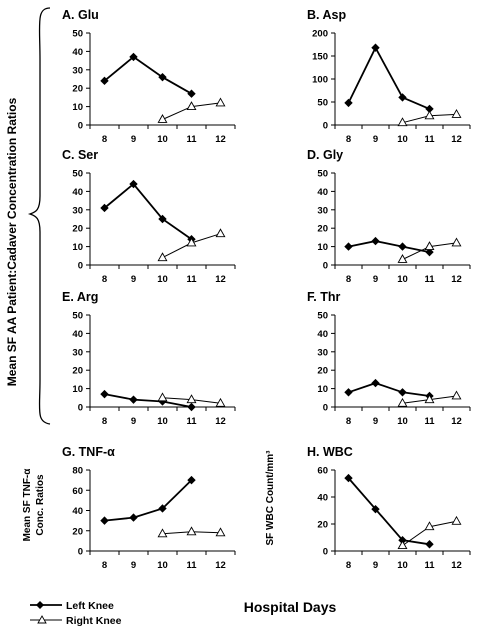  What do you see at coordinates (320, 57) in the screenshot?
I see `panel-b-y-tick-label: 150` at bounding box center [320, 57].